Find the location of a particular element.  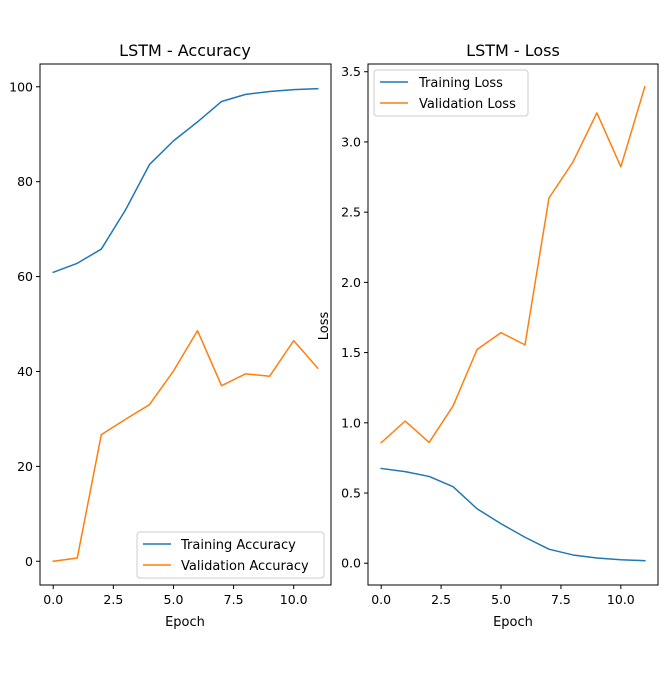

loss-x-tick-label: 0.0 is located at coordinates (381, 599).